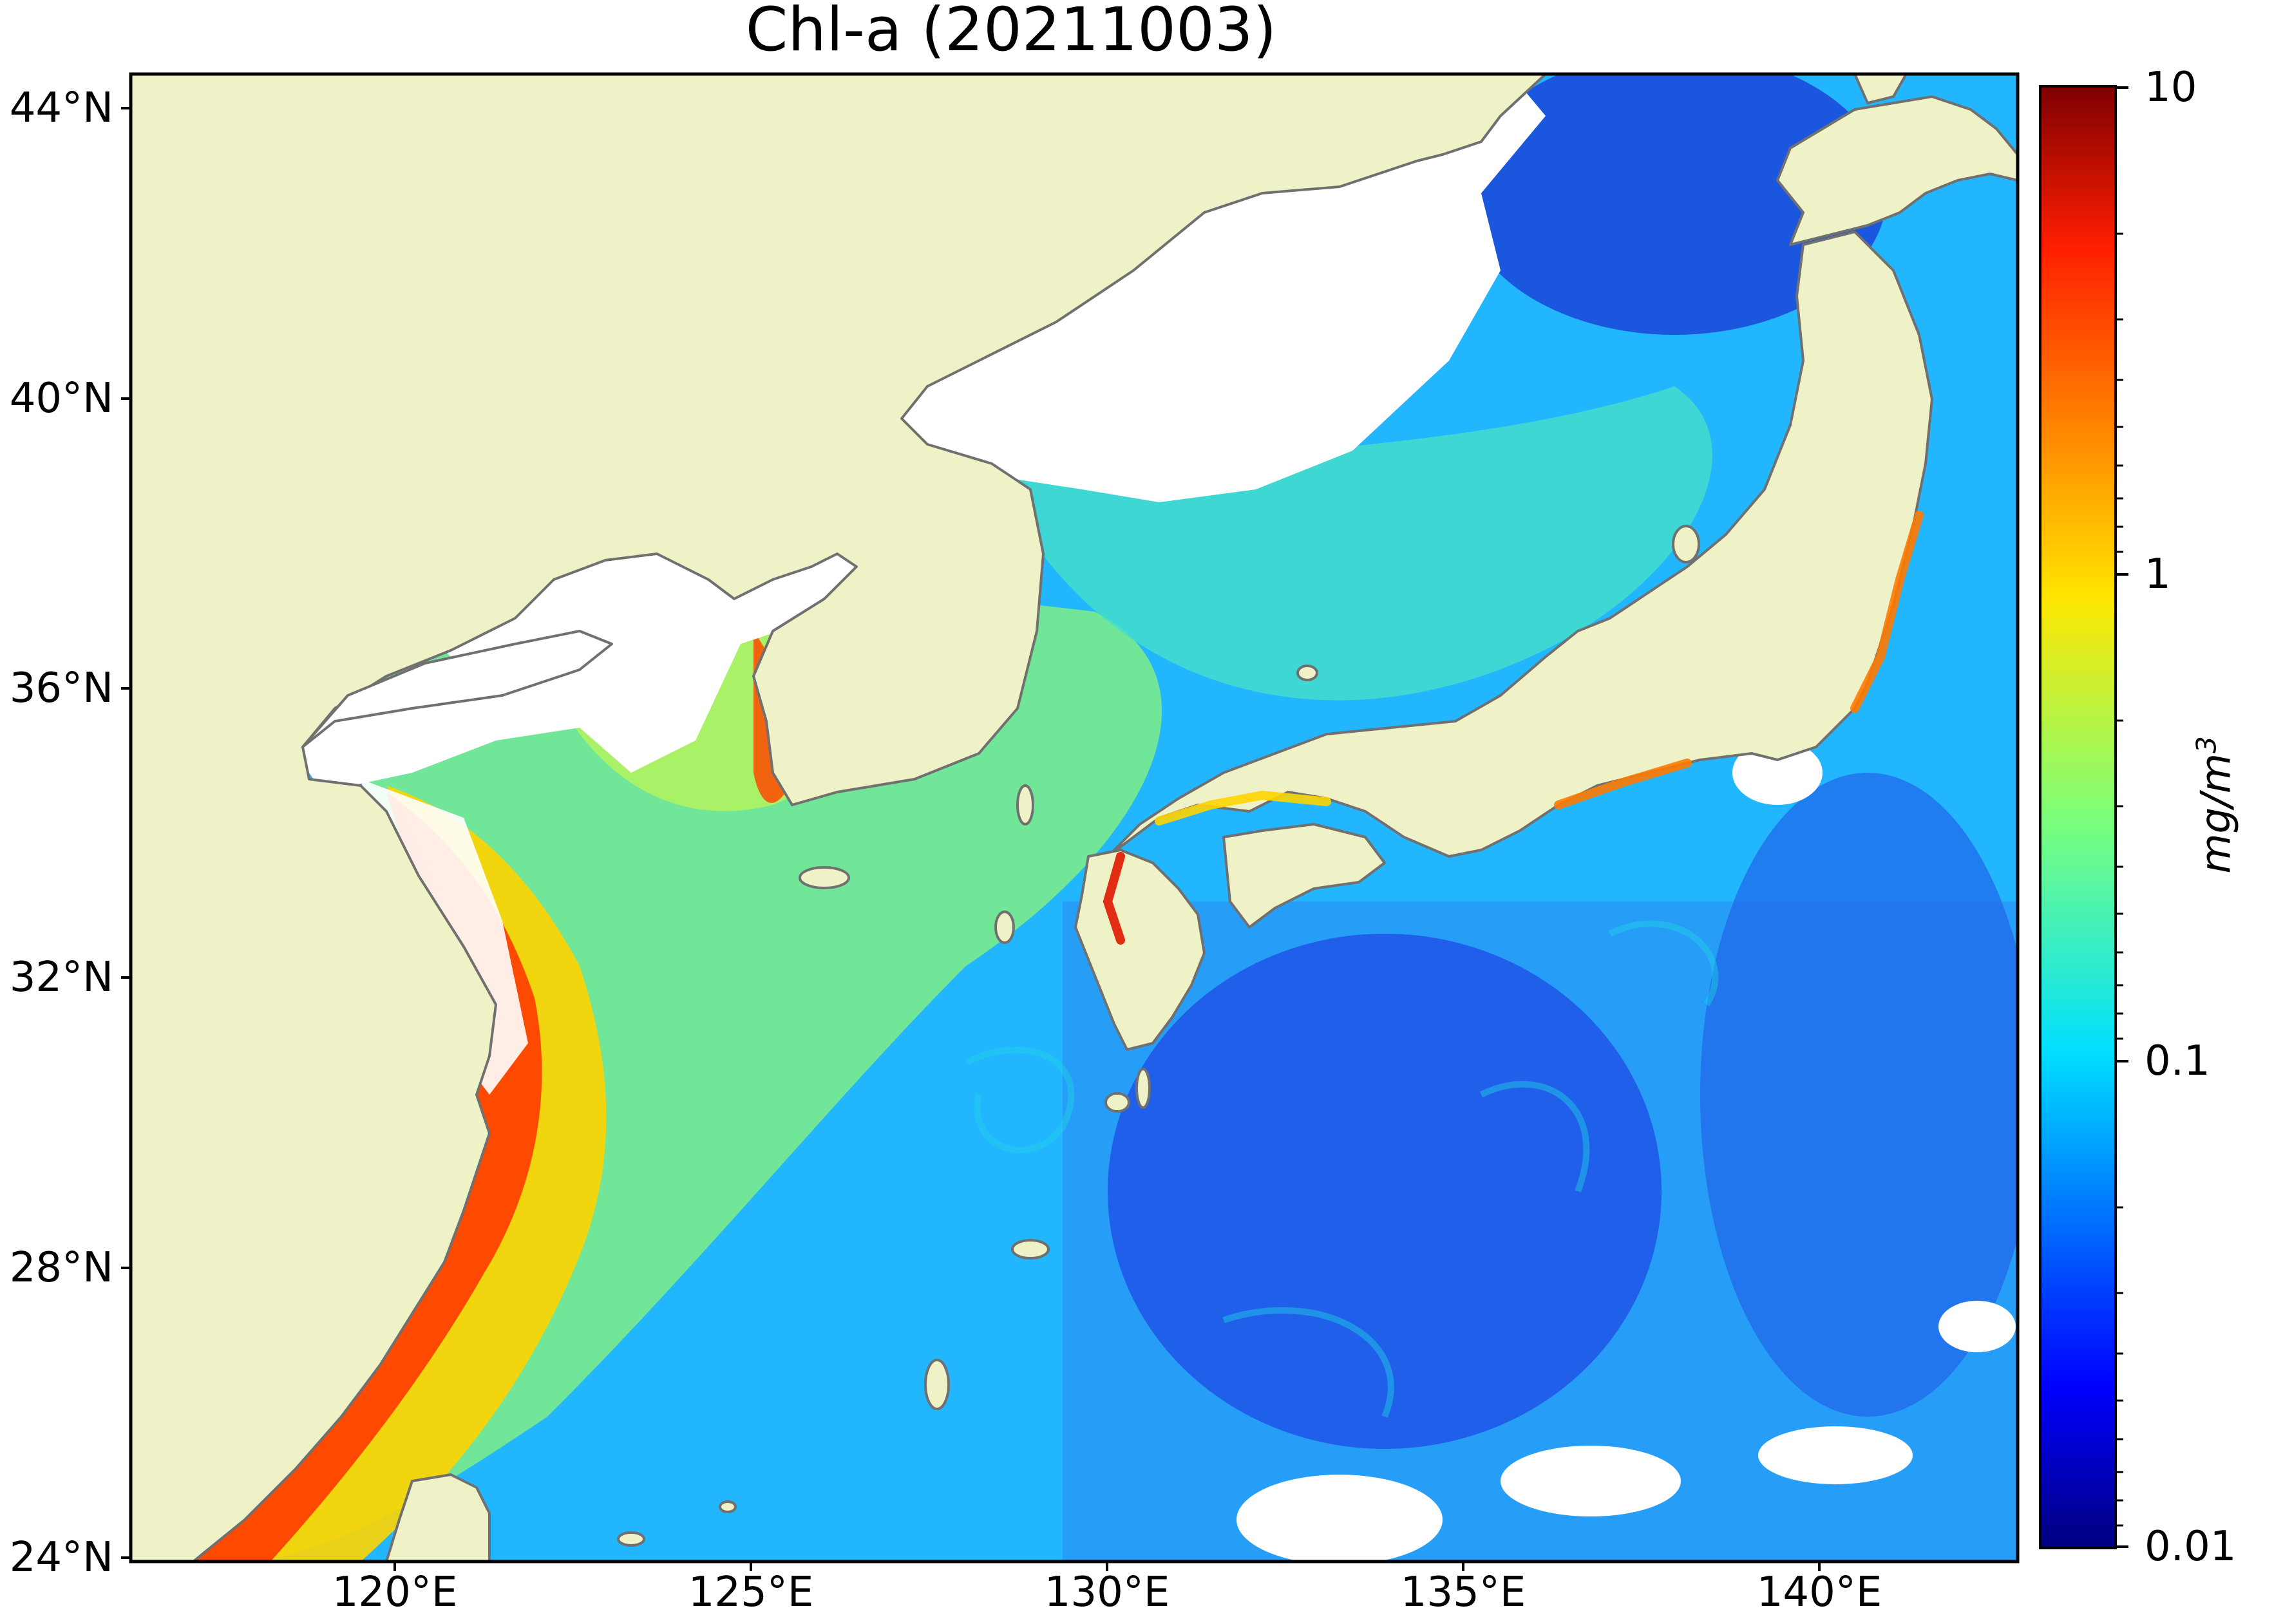 This screenshot has width=2283, height=1624. Describe the element at coordinates (1107, 1593) in the screenshot. I see `lon-label-130e: 130°E` at that location.